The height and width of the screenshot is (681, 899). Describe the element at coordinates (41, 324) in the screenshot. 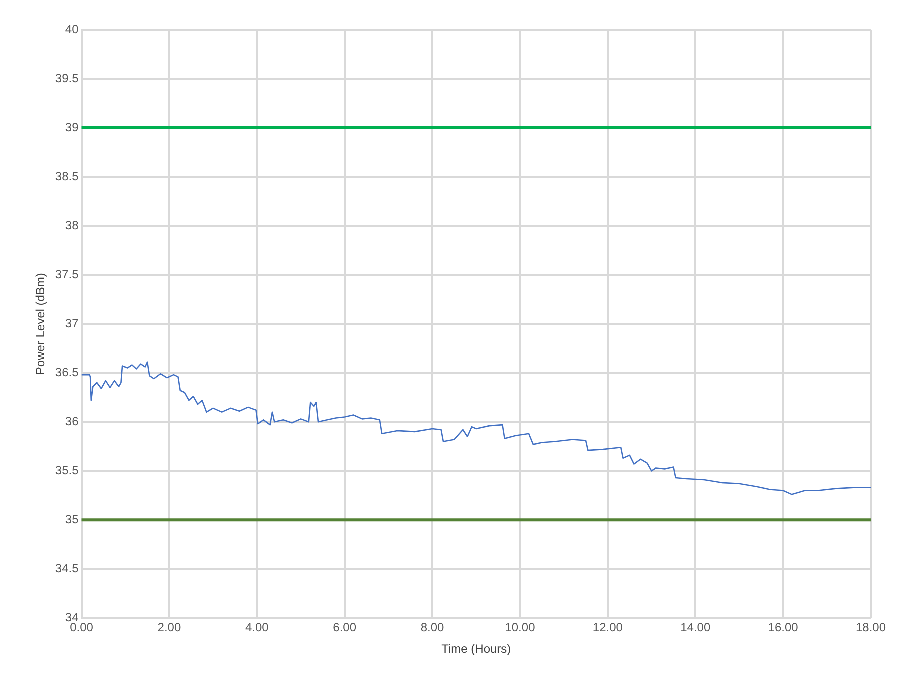

I see `y-axis-title: Power Level (dBm)` at that location.